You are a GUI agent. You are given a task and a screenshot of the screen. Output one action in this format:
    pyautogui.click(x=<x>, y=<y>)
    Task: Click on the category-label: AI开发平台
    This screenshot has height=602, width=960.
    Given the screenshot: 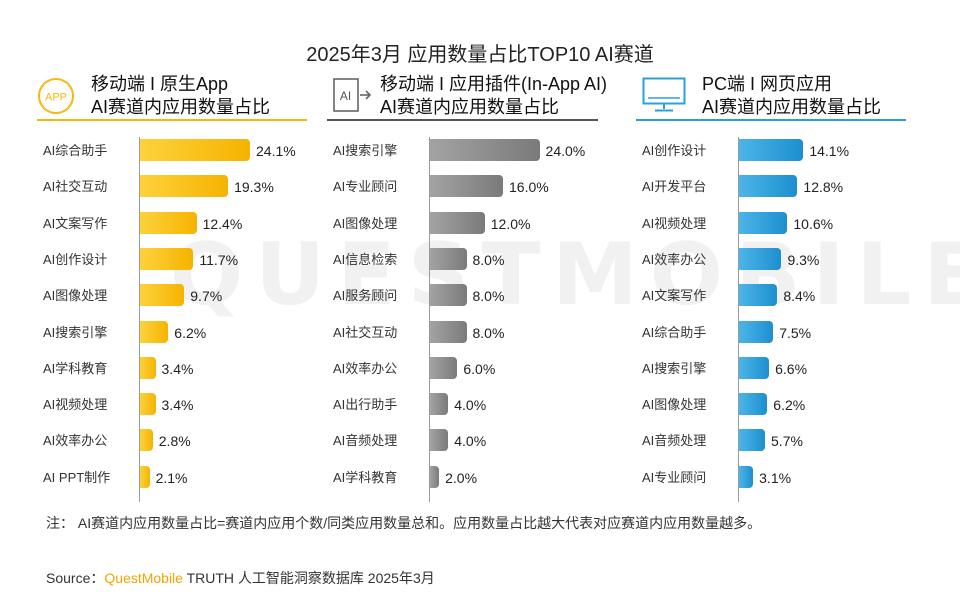 What is the action you would take?
    pyautogui.click(x=674, y=187)
    